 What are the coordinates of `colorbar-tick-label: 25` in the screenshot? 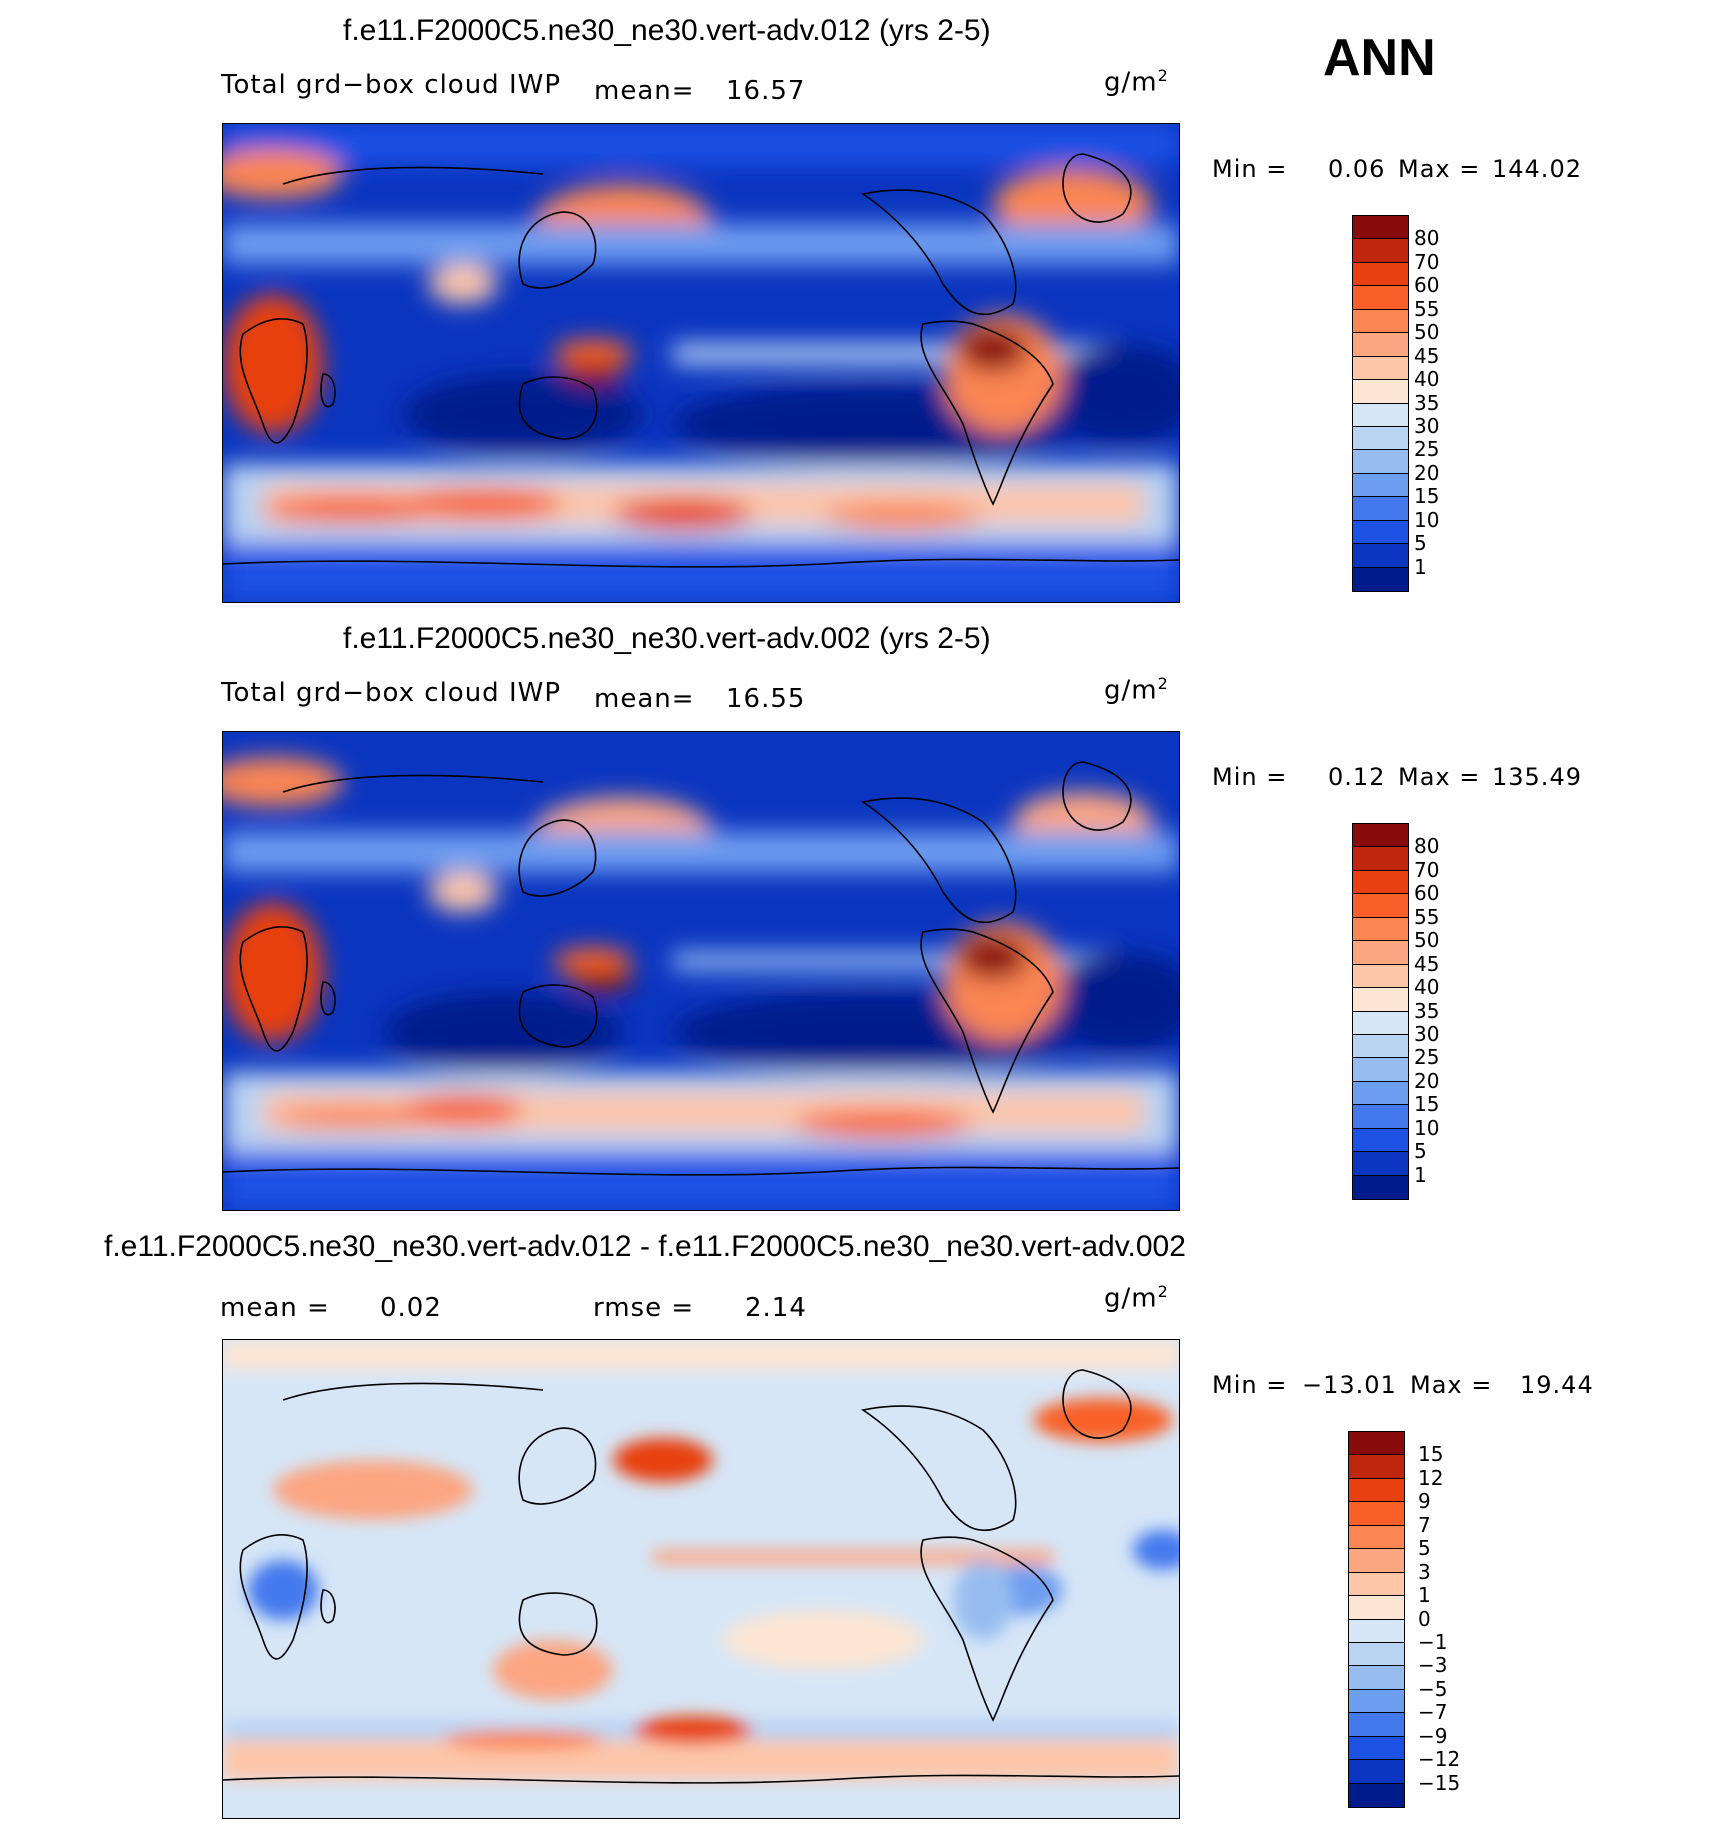 It's located at (1427, 1057).